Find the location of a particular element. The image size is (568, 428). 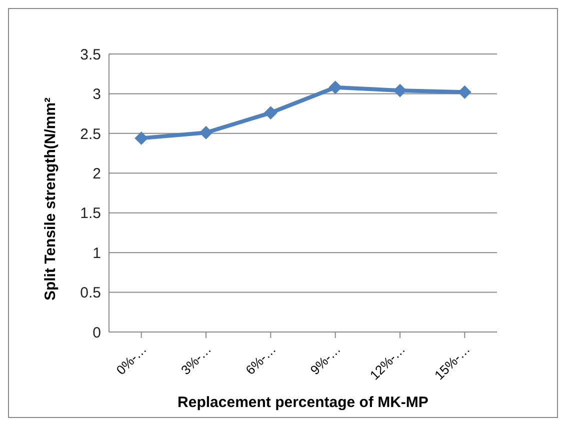

y-tick-label: 2 is located at coordinates (96, 173).